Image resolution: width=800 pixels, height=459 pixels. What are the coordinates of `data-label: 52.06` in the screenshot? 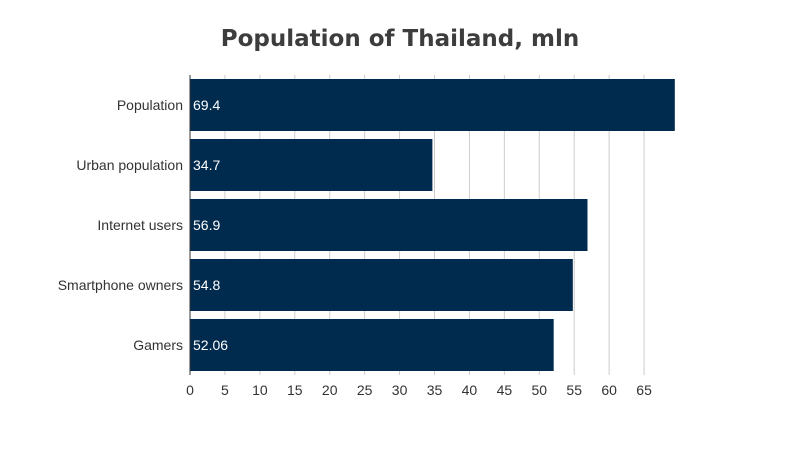 It's located at (210, 345).